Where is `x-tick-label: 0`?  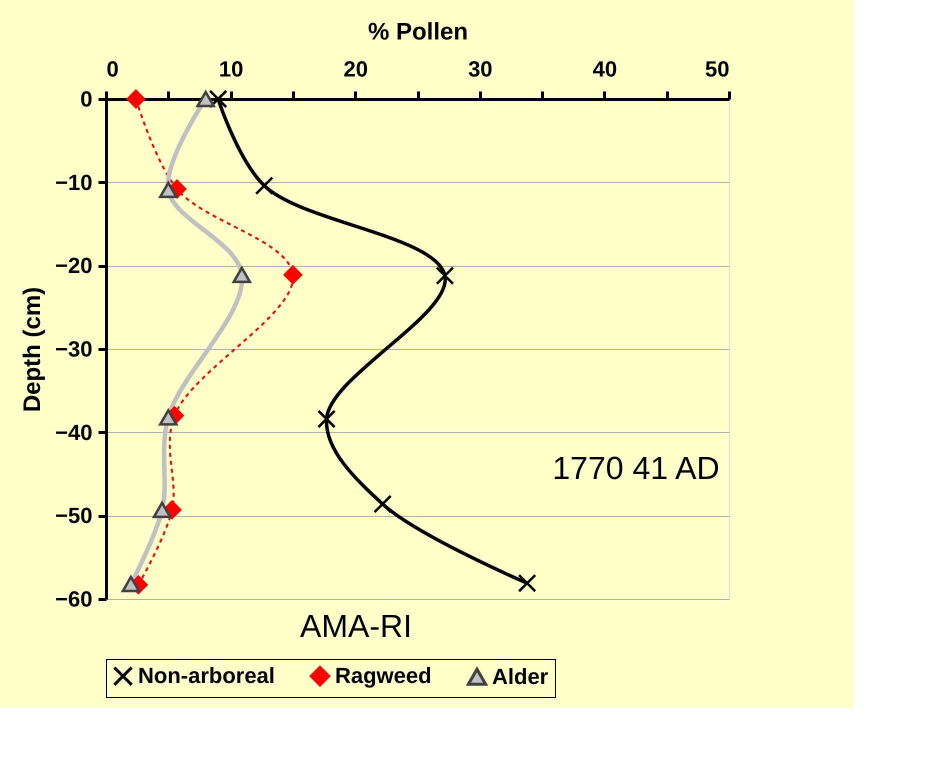 x-tick-label: 0 is located at coordinates (112, 69).